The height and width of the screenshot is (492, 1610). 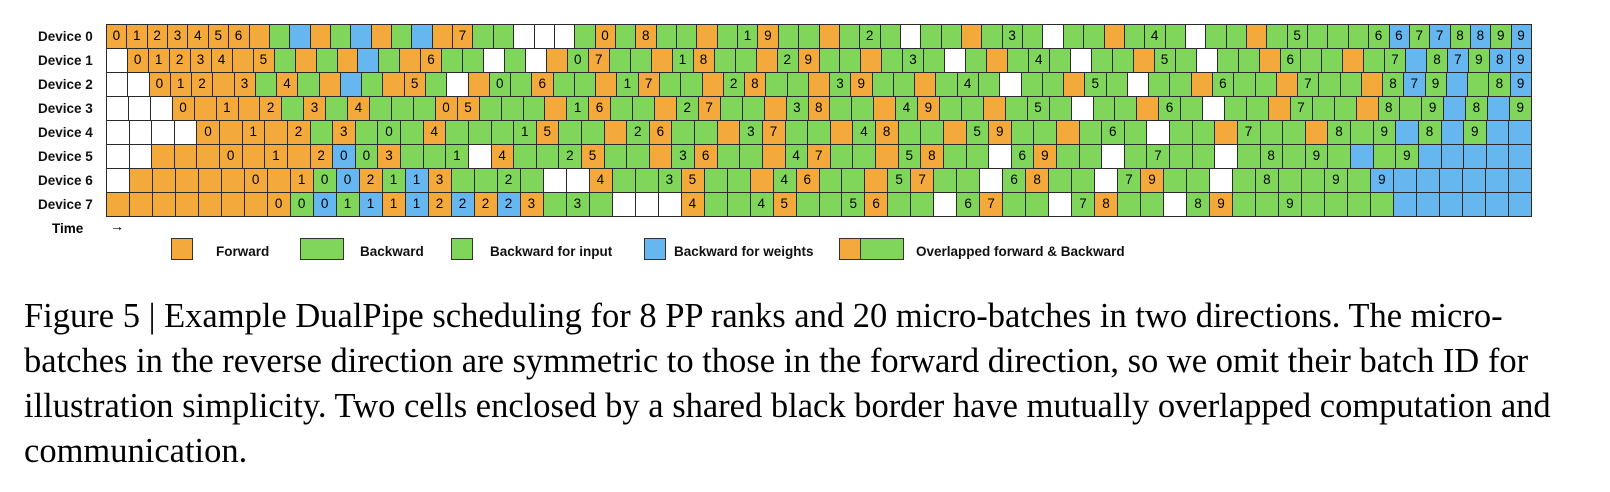 What do you see at coordinates (65, 204) in the screenshot?
I see `device-label: Device 7` at bounding box center [65, 204].